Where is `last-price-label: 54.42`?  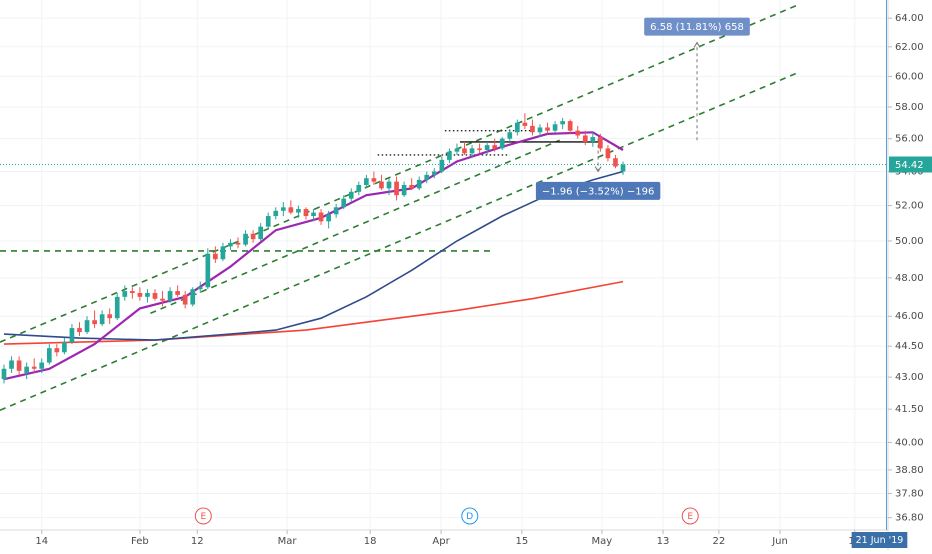
last-price-label: 54.42 is located at coordinates (909, 165).